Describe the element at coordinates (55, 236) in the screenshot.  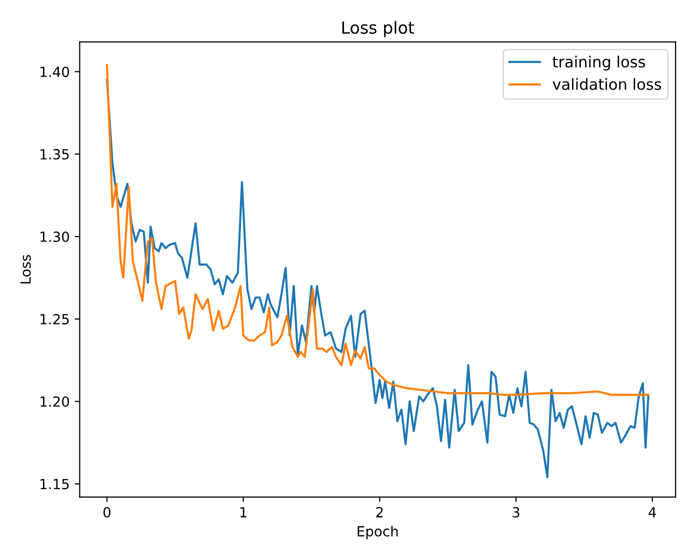
I see `y-tick-label: 1.30` at that location.